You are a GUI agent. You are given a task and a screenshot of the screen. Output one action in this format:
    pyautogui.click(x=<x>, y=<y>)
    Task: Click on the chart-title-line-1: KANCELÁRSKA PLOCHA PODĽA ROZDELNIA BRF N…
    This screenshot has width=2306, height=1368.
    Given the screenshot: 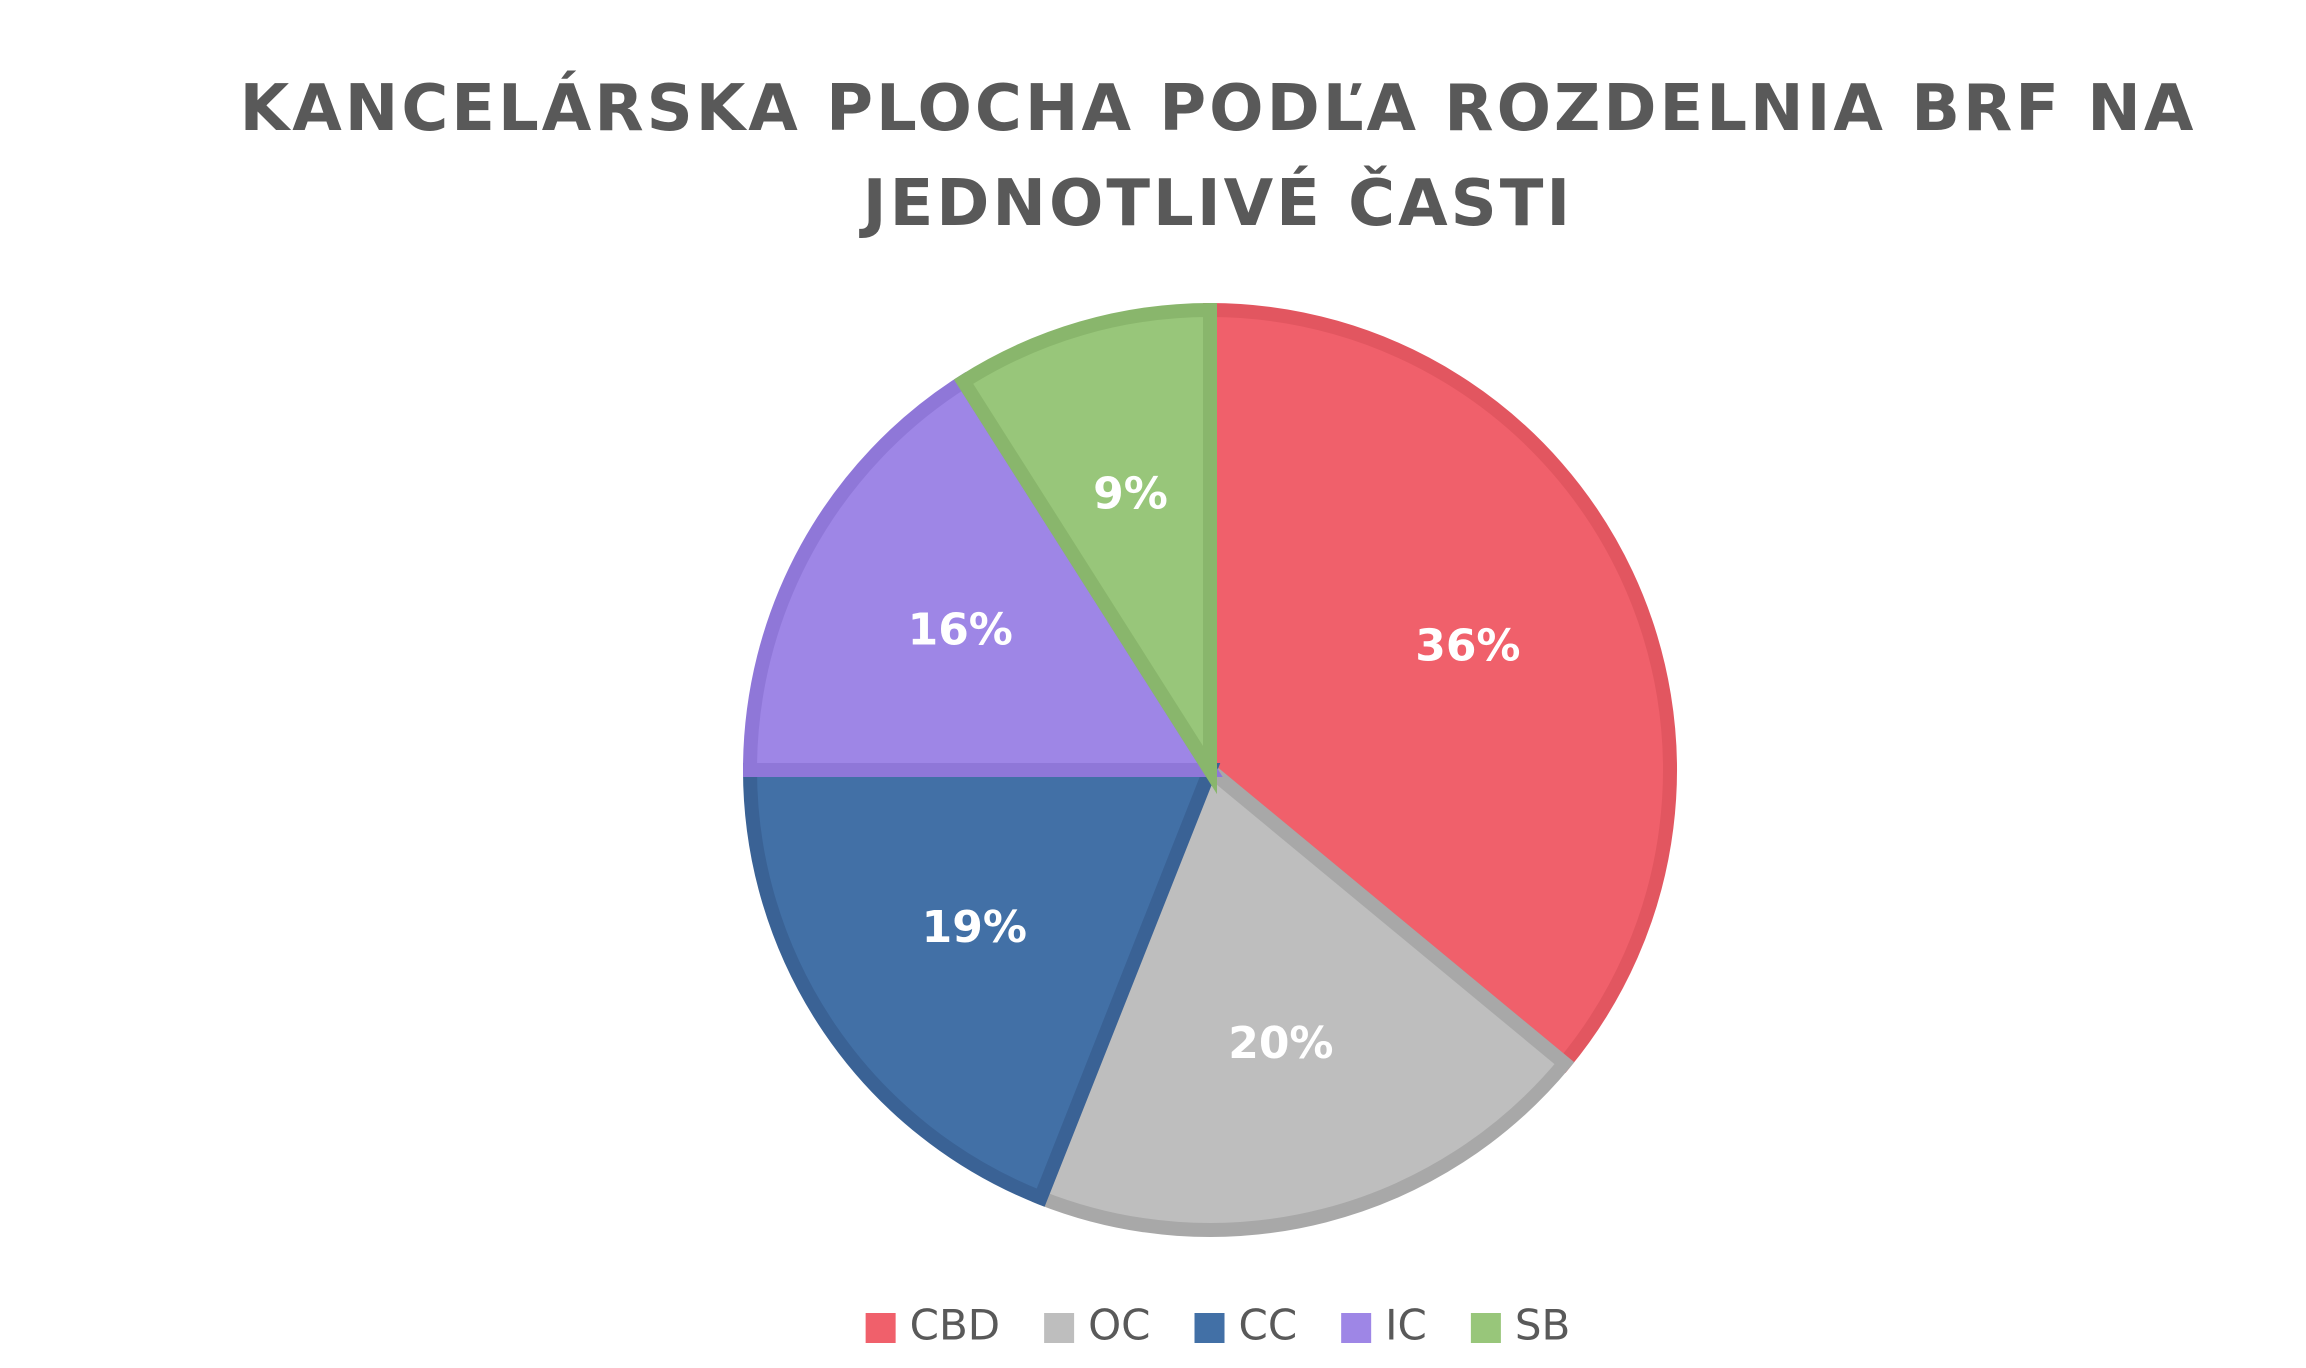 What is the action you would take?
    pyautogui.click(x=1218, y=108)
    